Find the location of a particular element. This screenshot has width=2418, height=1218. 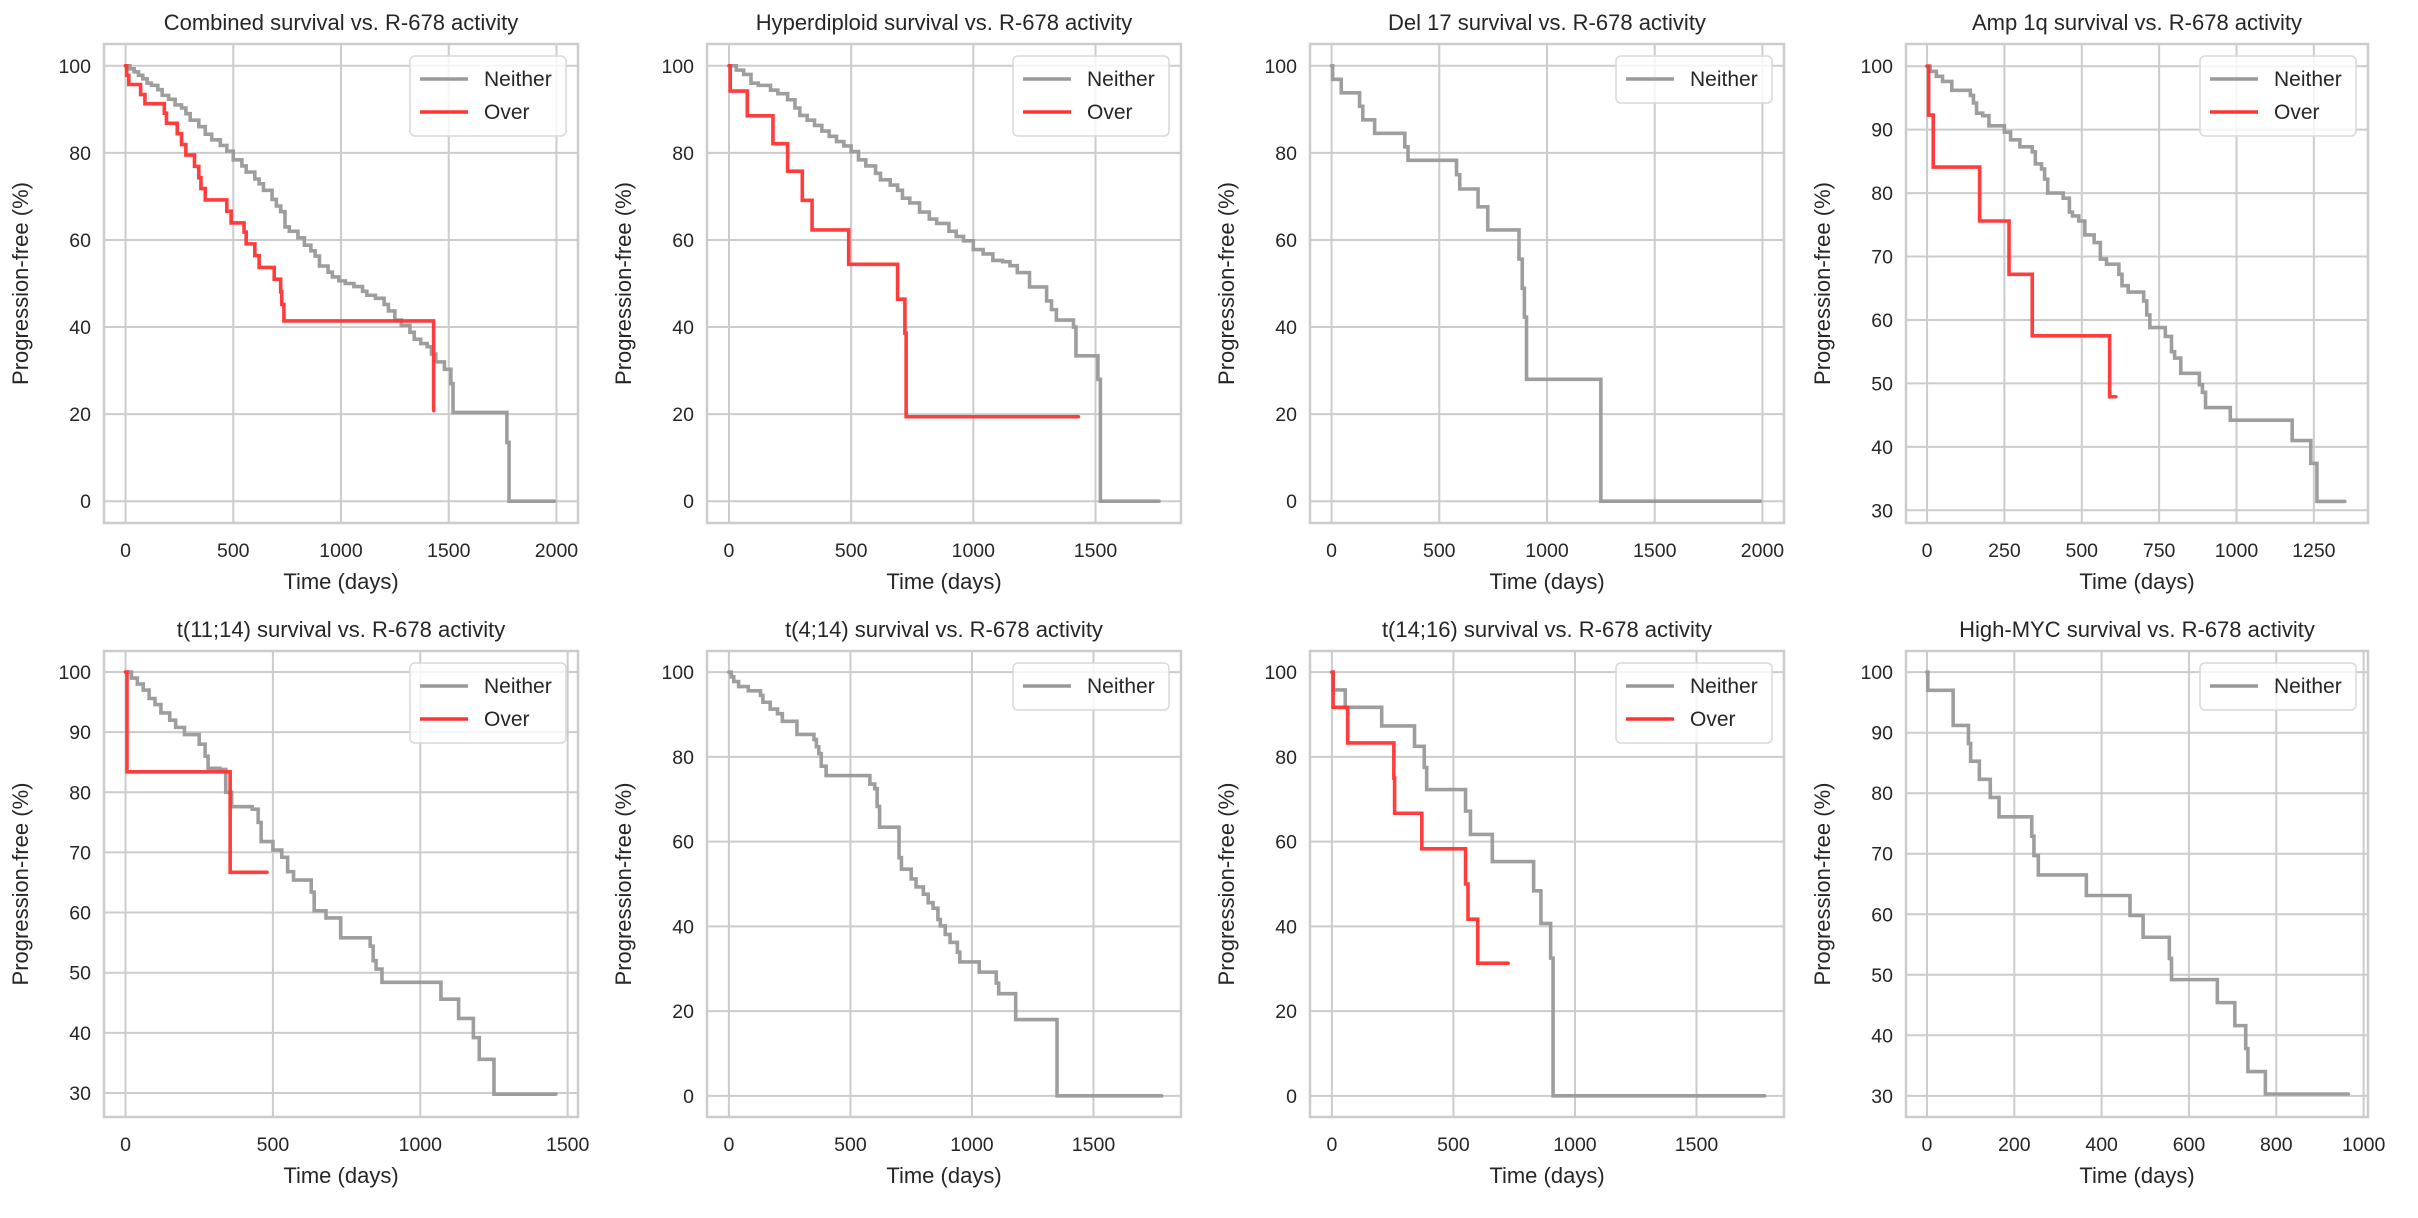

plot-area is located at coordinates (2137, 884).